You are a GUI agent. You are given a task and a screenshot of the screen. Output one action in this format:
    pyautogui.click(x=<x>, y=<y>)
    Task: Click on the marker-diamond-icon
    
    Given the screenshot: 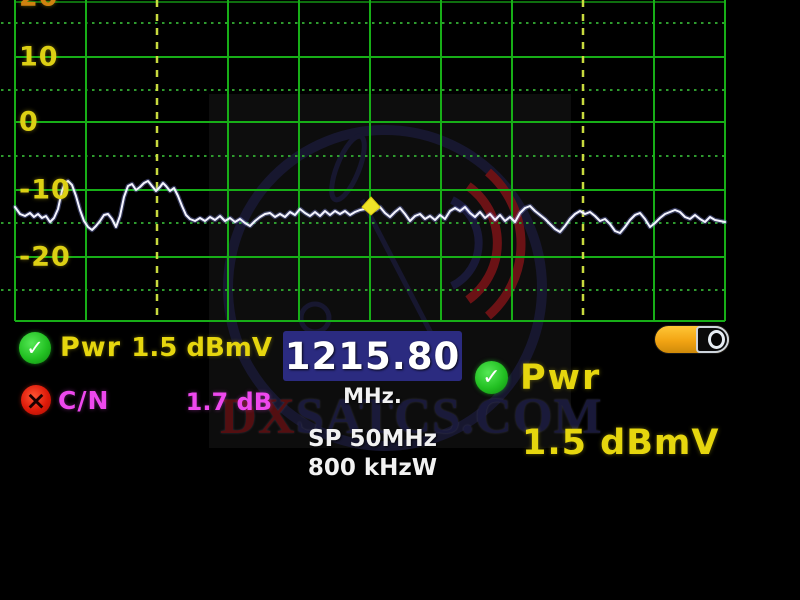 What is the action you would take?
    pyautogui.click(x=371, y=206)
    